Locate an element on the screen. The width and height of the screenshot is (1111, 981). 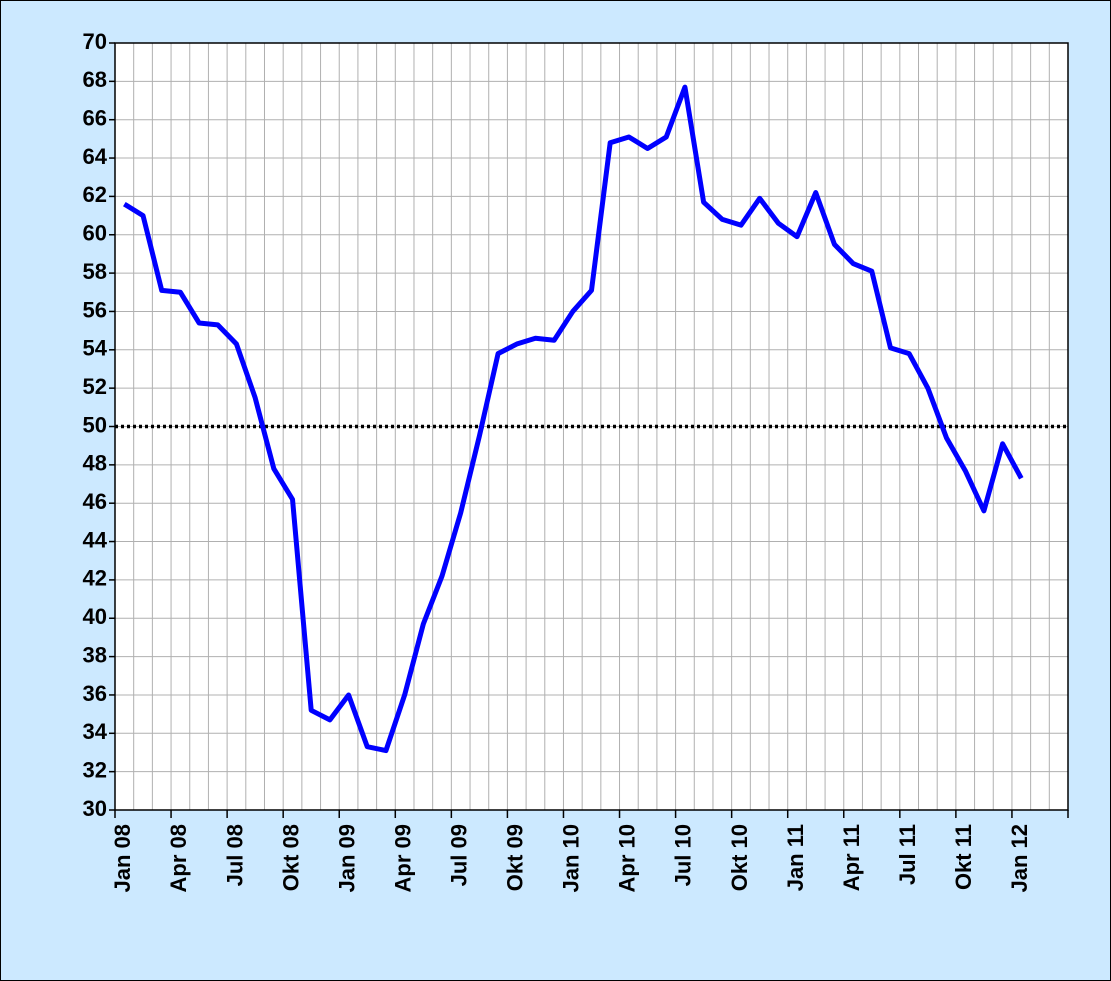
y-tick-label: 34 is located at coordinates (95, 731).